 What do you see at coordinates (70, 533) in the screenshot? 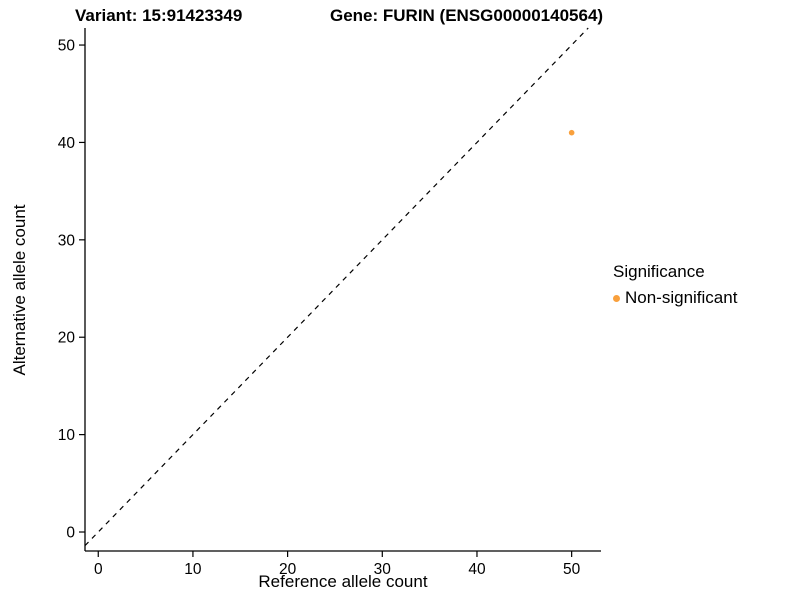
I see `y-tick-label: 0` at bounding box center [70, 533].